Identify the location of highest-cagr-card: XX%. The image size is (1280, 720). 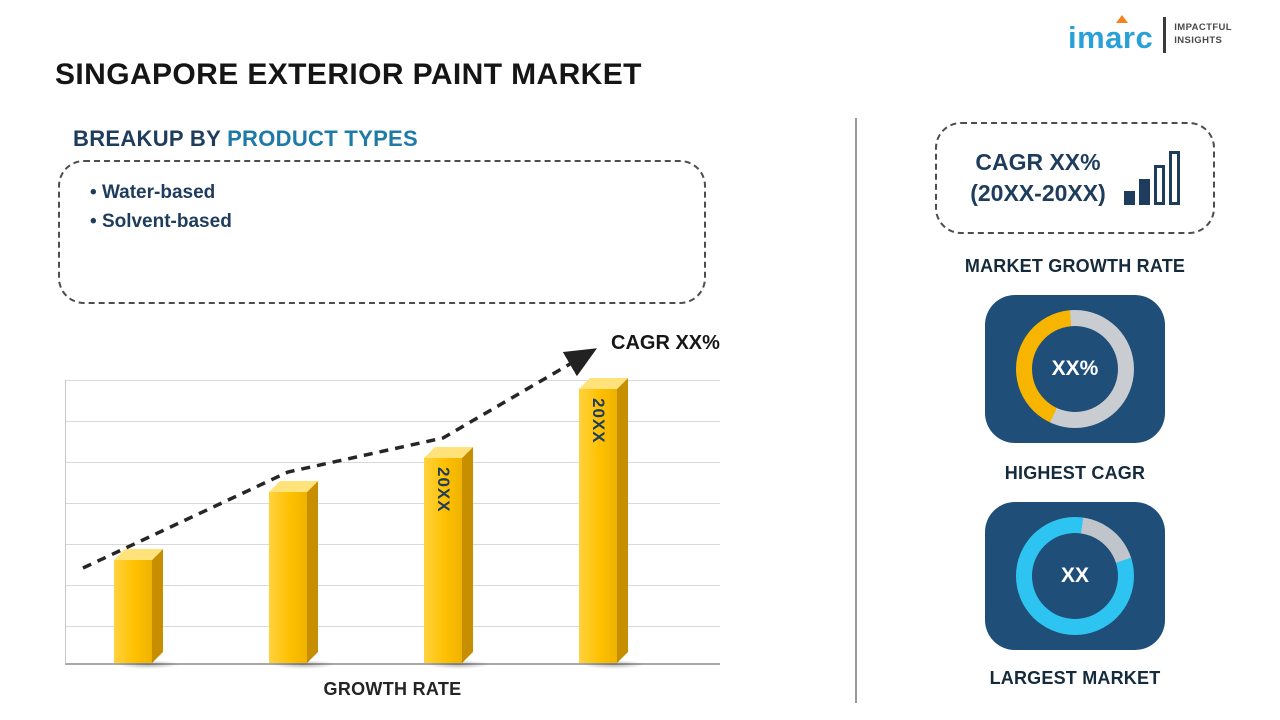
(1075, 369).